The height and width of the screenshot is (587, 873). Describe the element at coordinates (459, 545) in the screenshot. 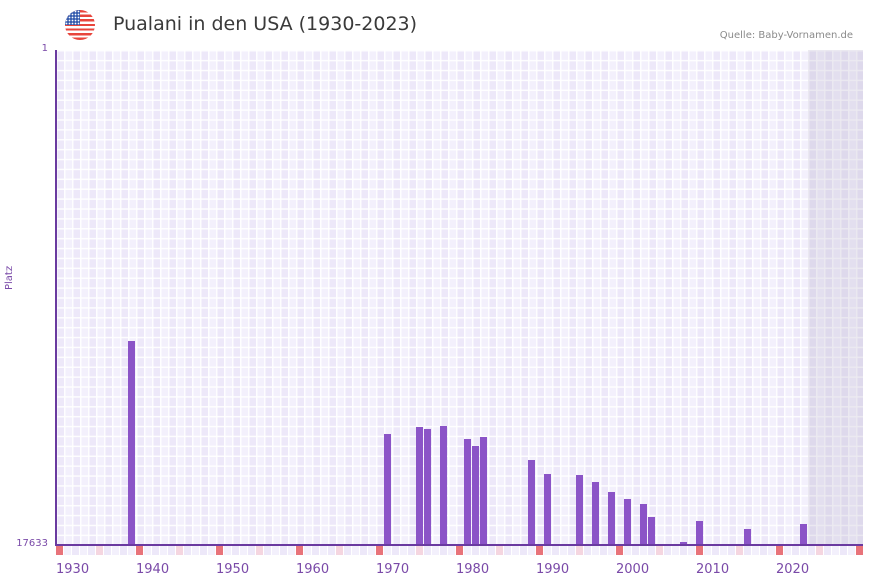

I see `x-axis` at that location.